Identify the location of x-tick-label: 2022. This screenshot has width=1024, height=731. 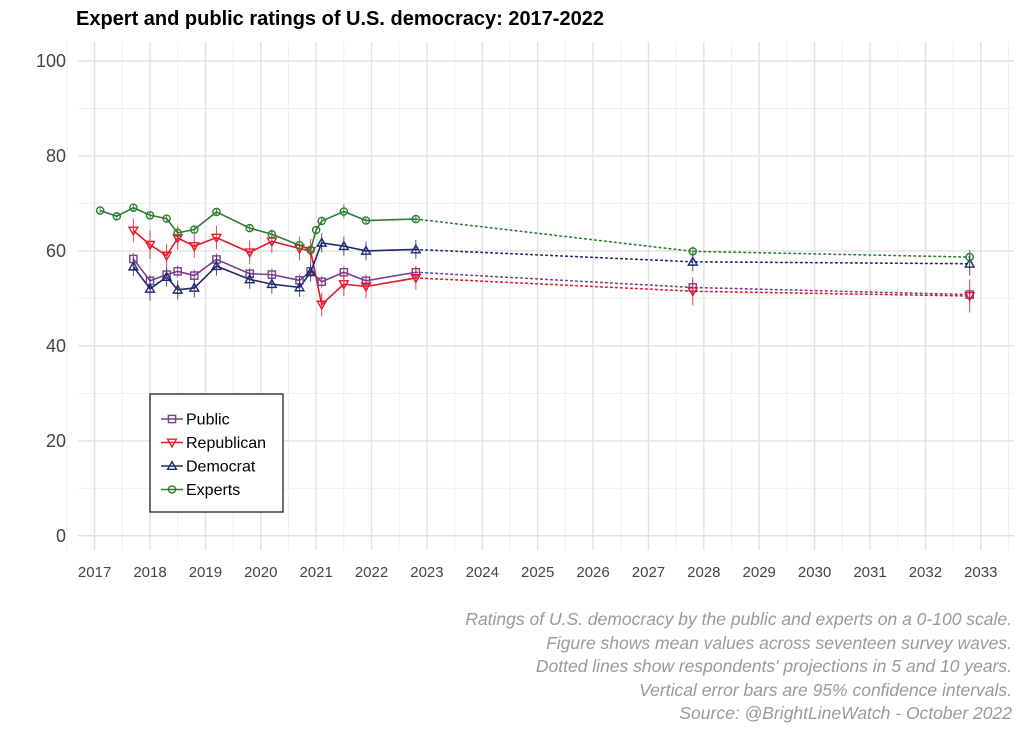
(371, 572).